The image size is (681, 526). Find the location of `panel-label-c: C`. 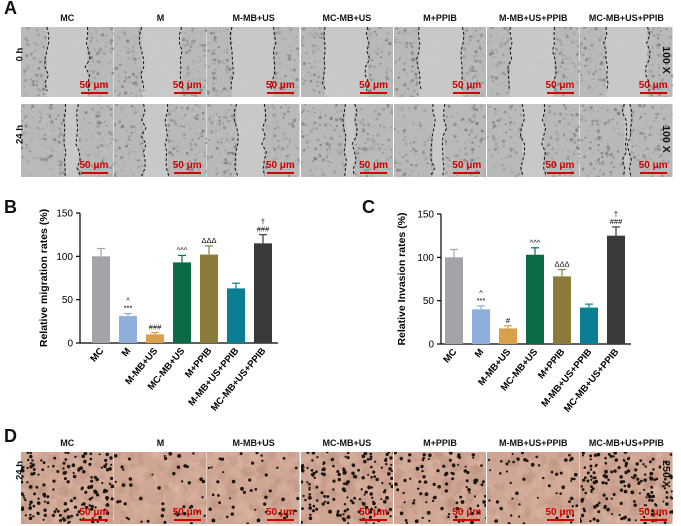

panel-label-c: C is located at coordinates (368, 207).